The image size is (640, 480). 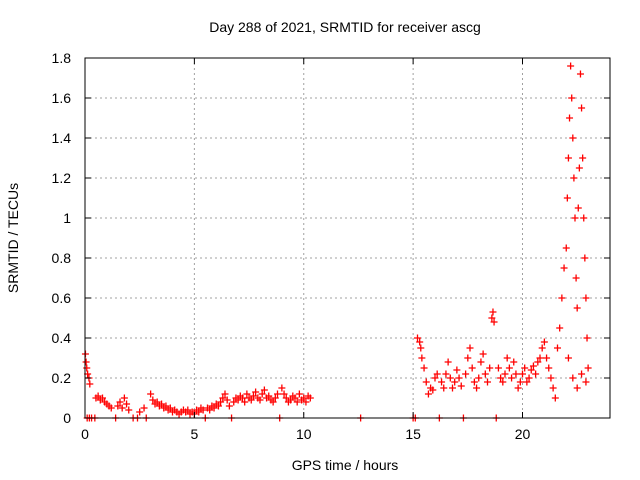 What do you see at coordinates (62, 338) in the screenshot?
I see `y-tick-label: 0.4` at bounding box center [62, 338].